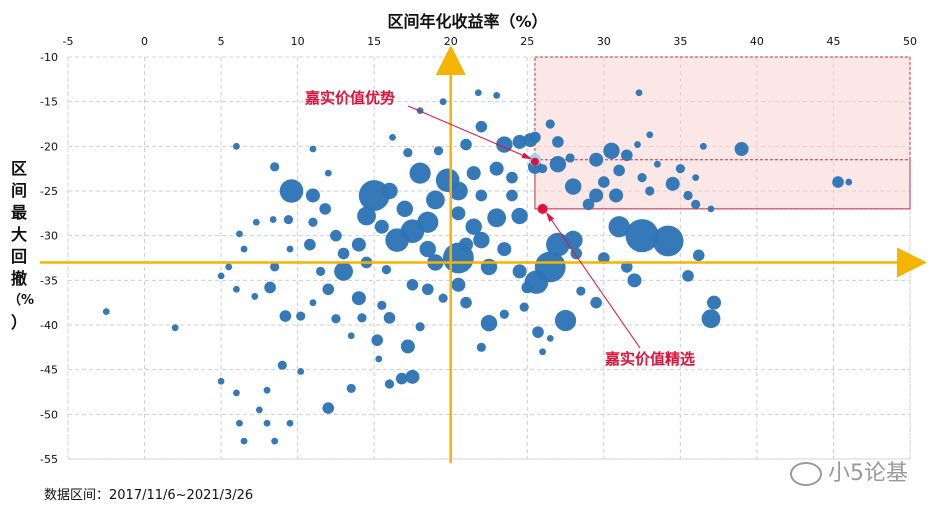 This screenshot has height=513, width=935. I want to click on x-tick-label: 20, so click(451, 41).